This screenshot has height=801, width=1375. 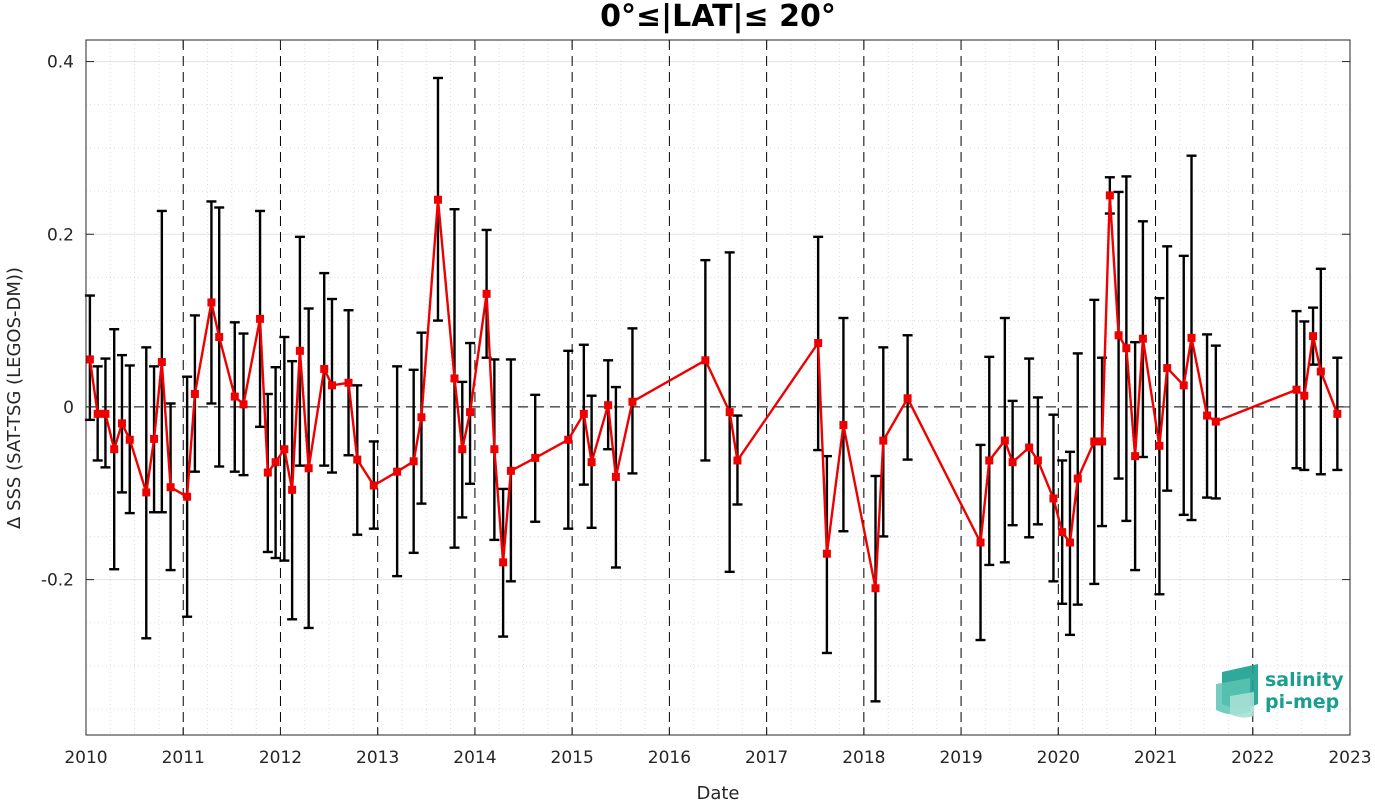 What do you see at coordinates (1349, 758) in the screenshot?
I see `x-tick-label: 2023` at bounding box center [1349, 758].